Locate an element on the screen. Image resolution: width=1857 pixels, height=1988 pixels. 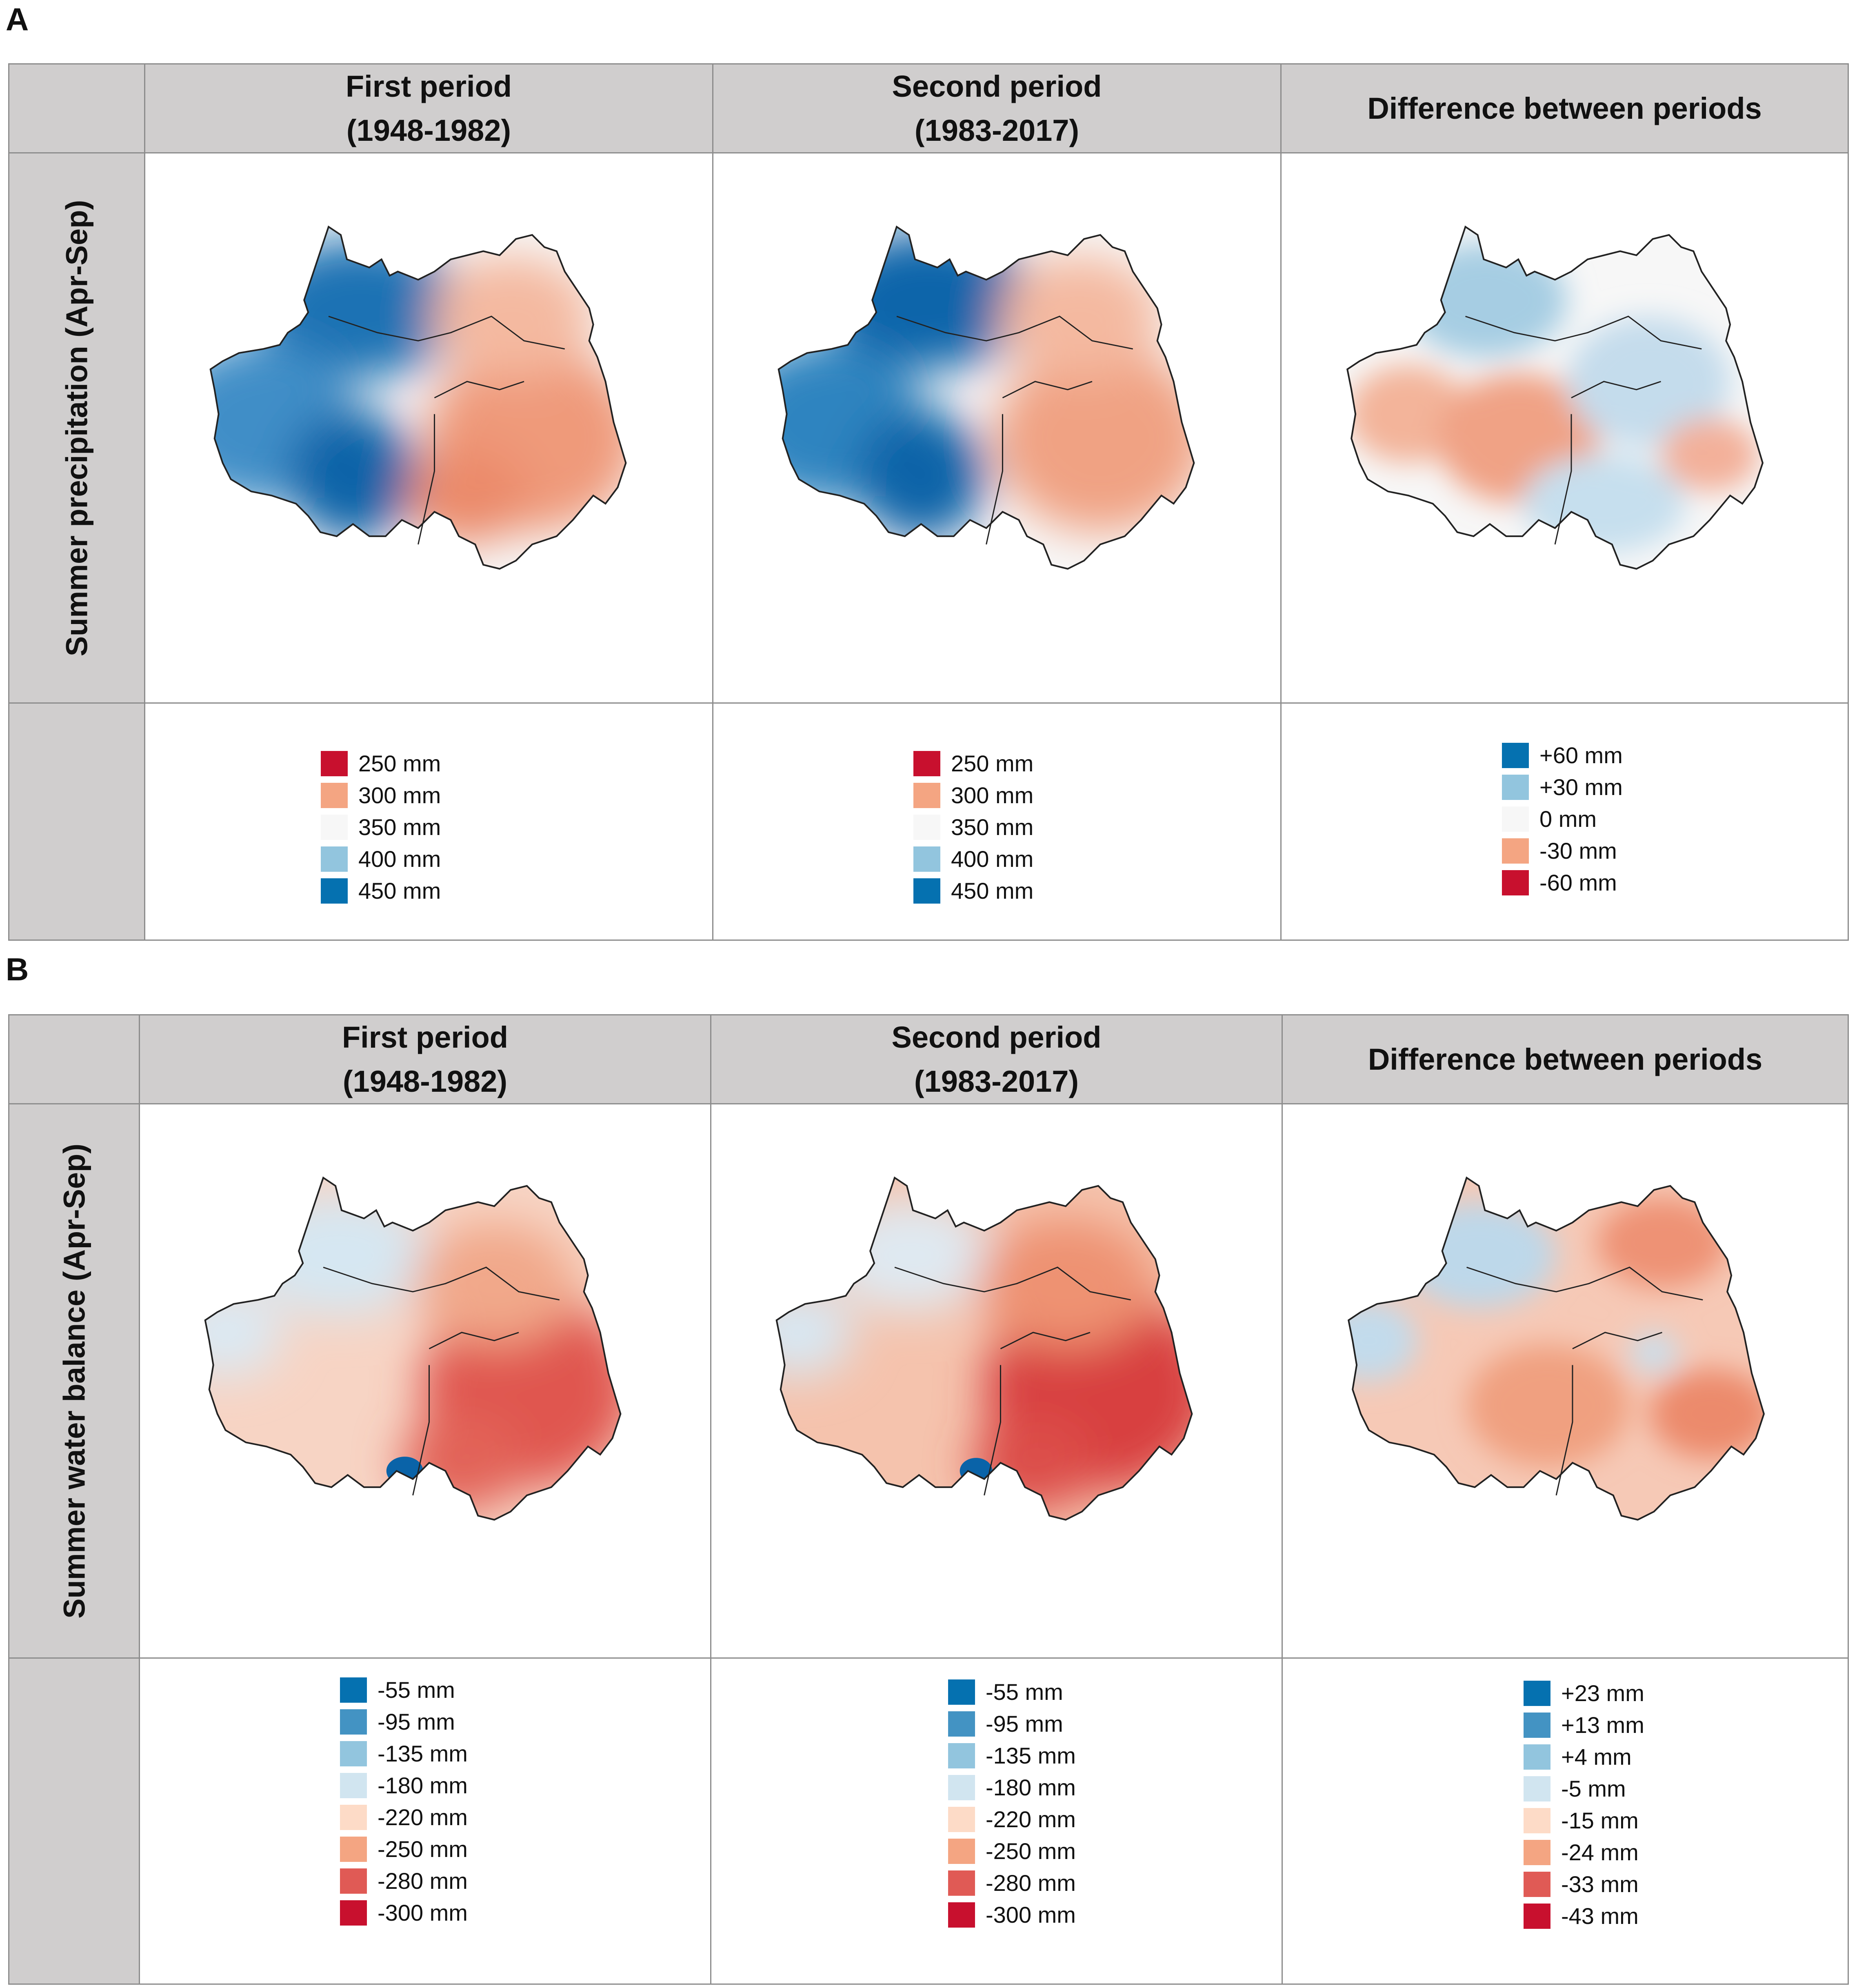
panel-a-corner-cell is located at coordinates (77, 109).